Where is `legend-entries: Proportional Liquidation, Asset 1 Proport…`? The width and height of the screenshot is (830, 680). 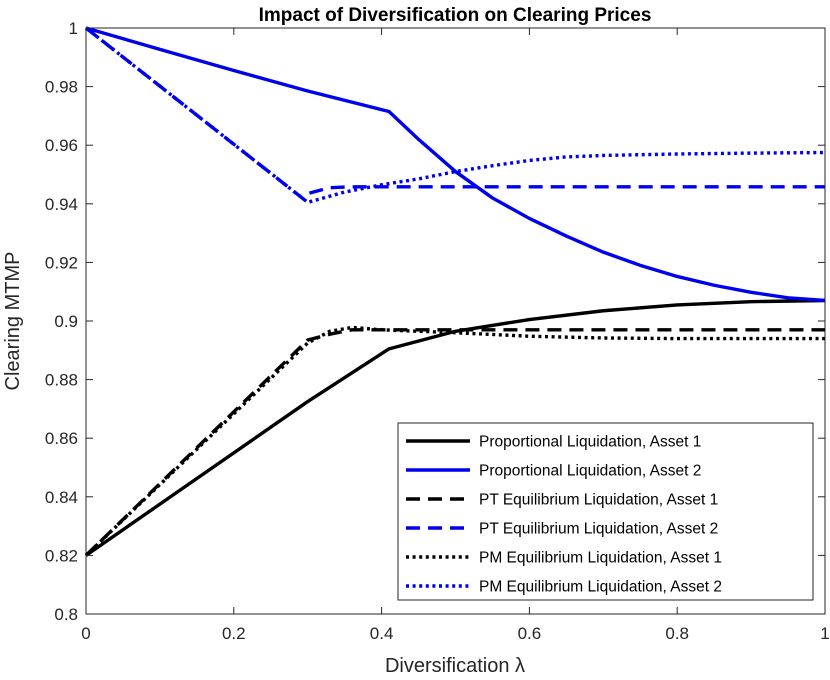 legend-entries: Proportional Liquidation, Asset 1 Proport… is located at coordinates (564, 515).